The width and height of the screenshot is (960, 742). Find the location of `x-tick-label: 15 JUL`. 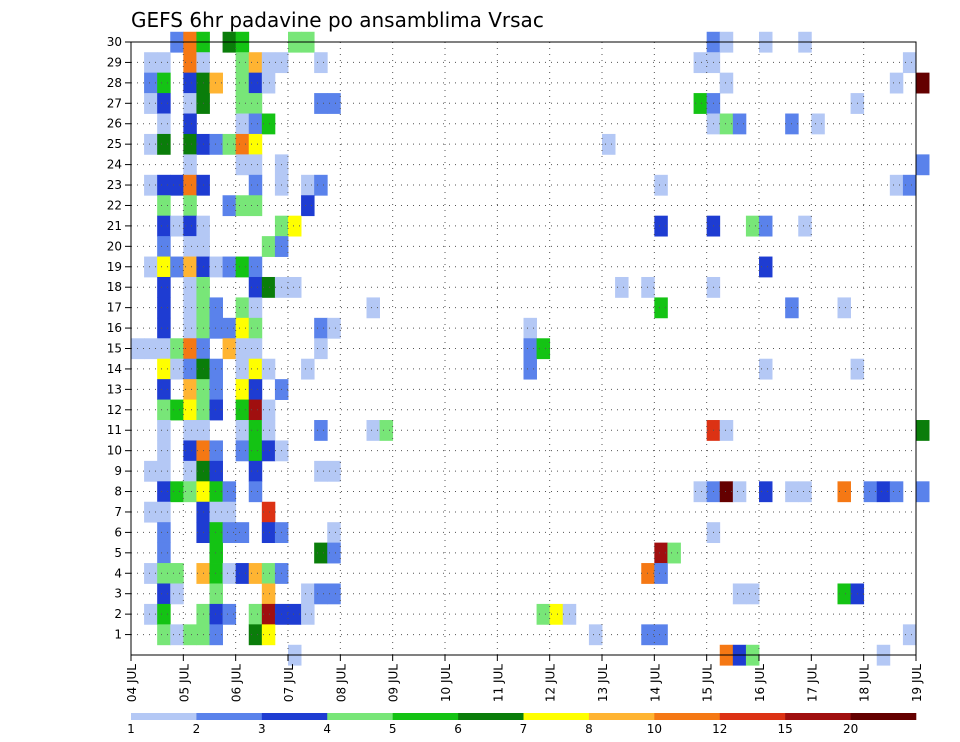

x-tick-label: 15 JUL is located at coordinates (708, 683).